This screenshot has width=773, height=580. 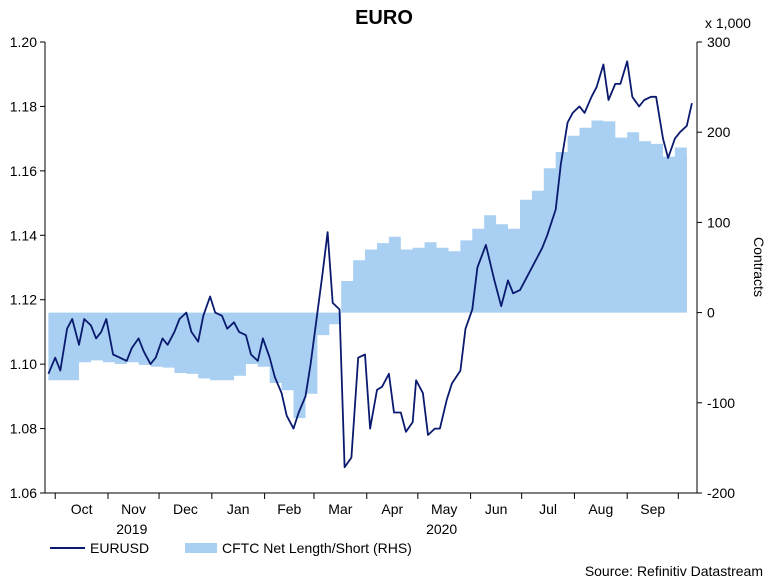 What do you see at coordinates (185, 509) in the screenshot?
I see `x-month-label: Dec` at bounding box center [185, 509].